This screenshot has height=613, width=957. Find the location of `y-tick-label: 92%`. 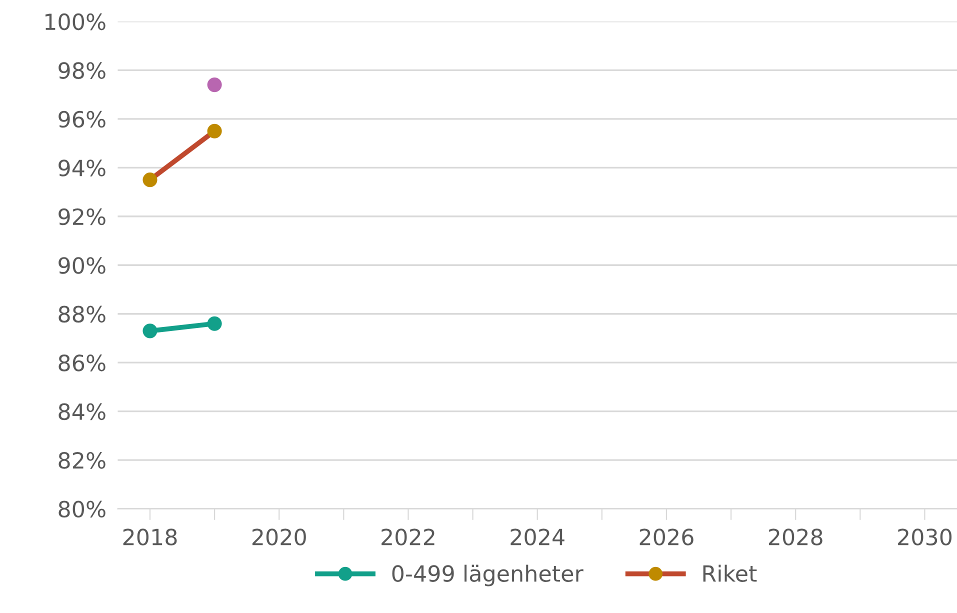

y-tick-label: 92% is located at coordinates (82, 217).